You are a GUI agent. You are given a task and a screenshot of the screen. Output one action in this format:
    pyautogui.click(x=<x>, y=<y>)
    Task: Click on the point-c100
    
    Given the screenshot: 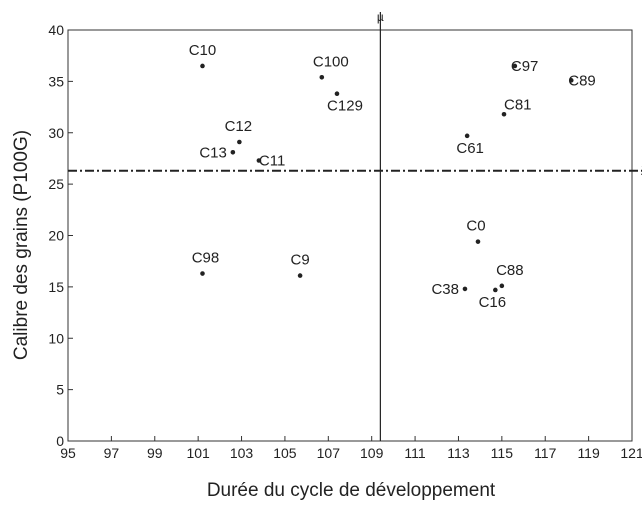 What is the action you would take?
    pyautogui.click(x=322, y=77)
    